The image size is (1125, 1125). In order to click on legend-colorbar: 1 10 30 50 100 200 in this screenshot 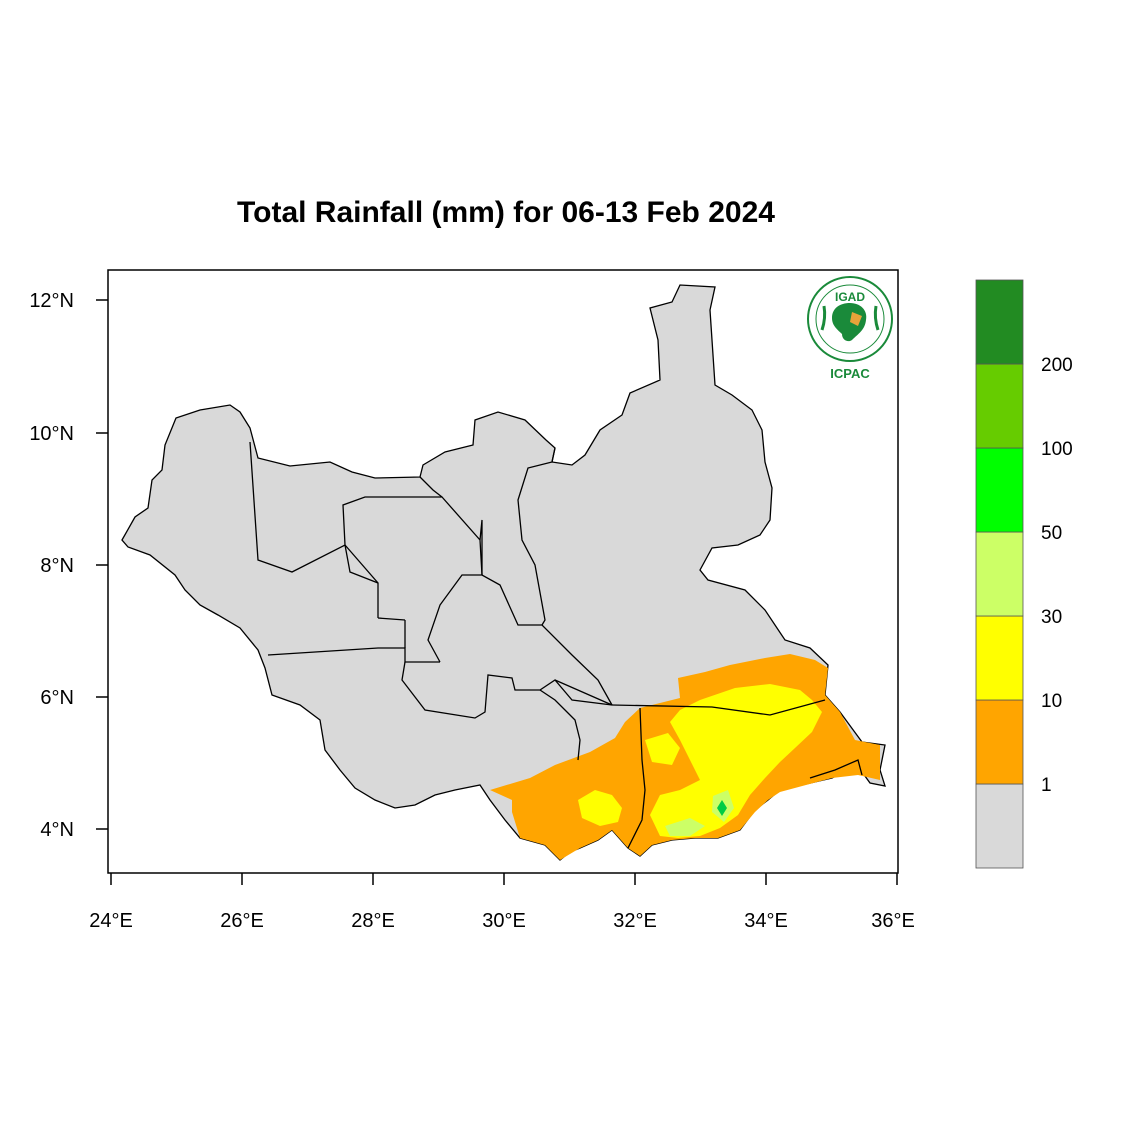, I will do `click(1024, 574)`.